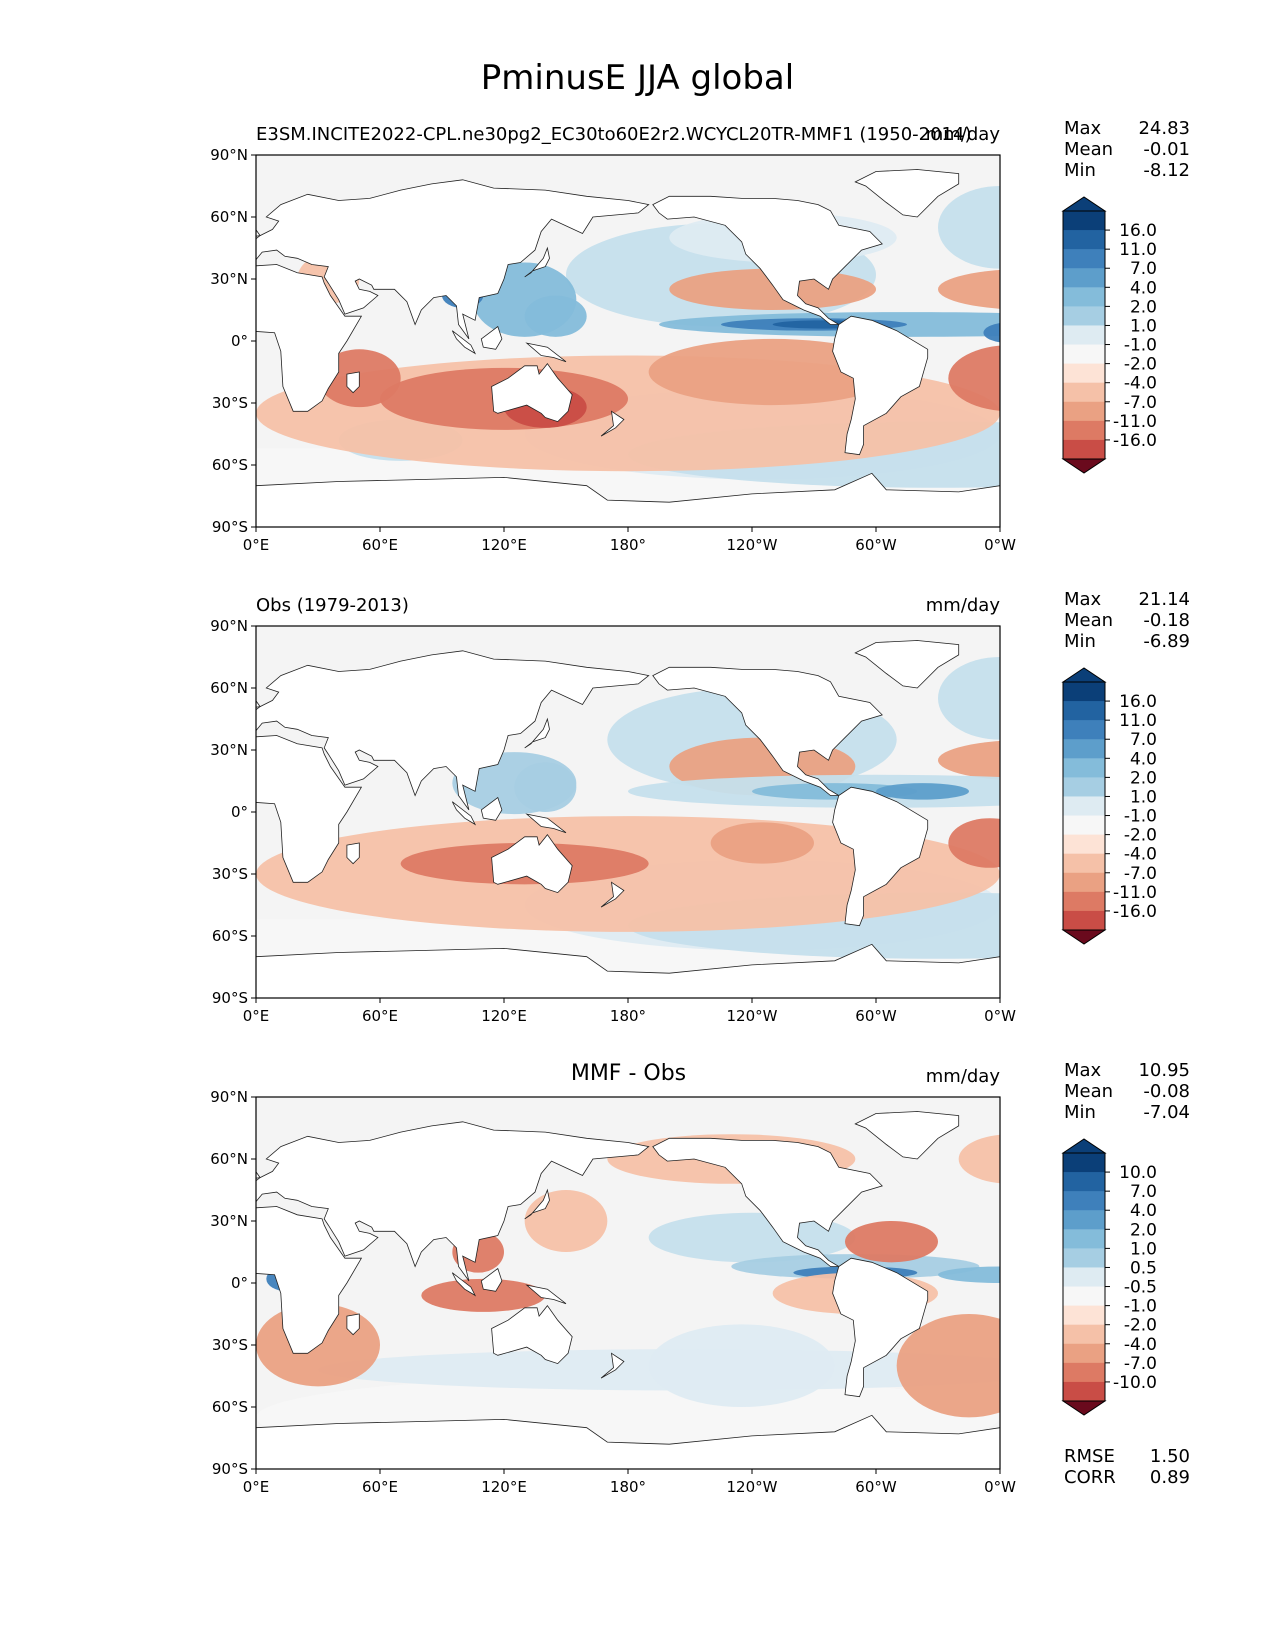 This screenshot has width=1275, height=1650. What do you see at coordinates (309, 338) in the screenshot?
I see `coastline-africa` at bounding box center [309, 338].